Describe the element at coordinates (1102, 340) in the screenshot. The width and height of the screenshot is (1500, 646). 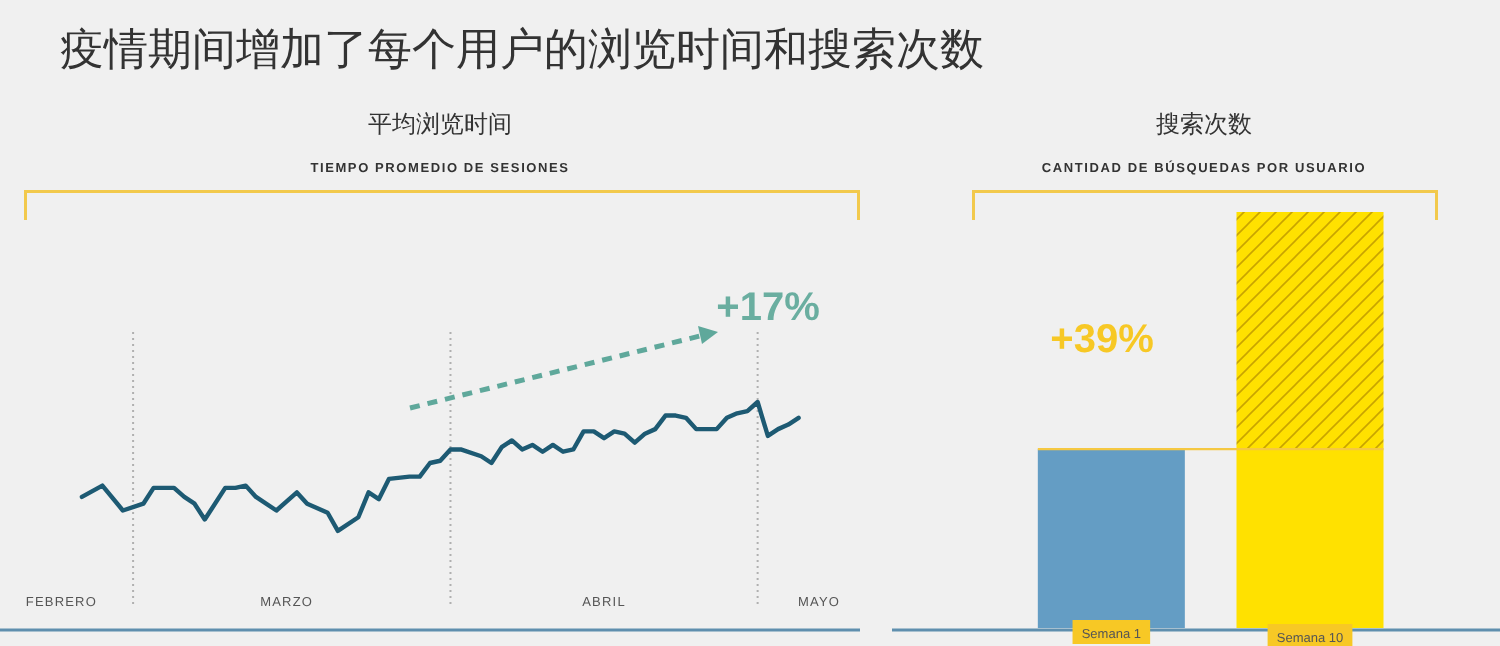
I see `annotation: +39%` at that location.